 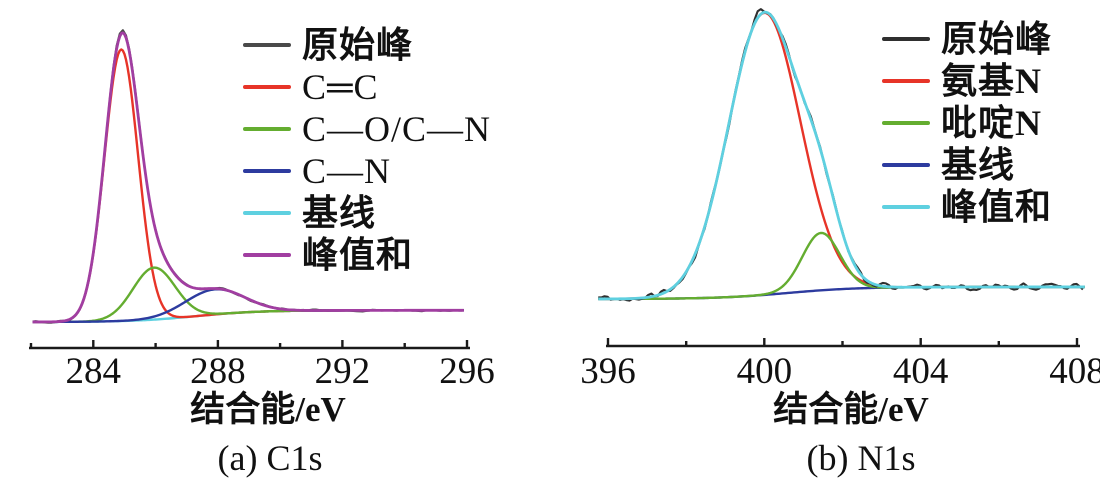 What do you see at coordinates (267, 171) in the screenshot?
I see `cn-line-swatch` at bounding box center [267, 171].